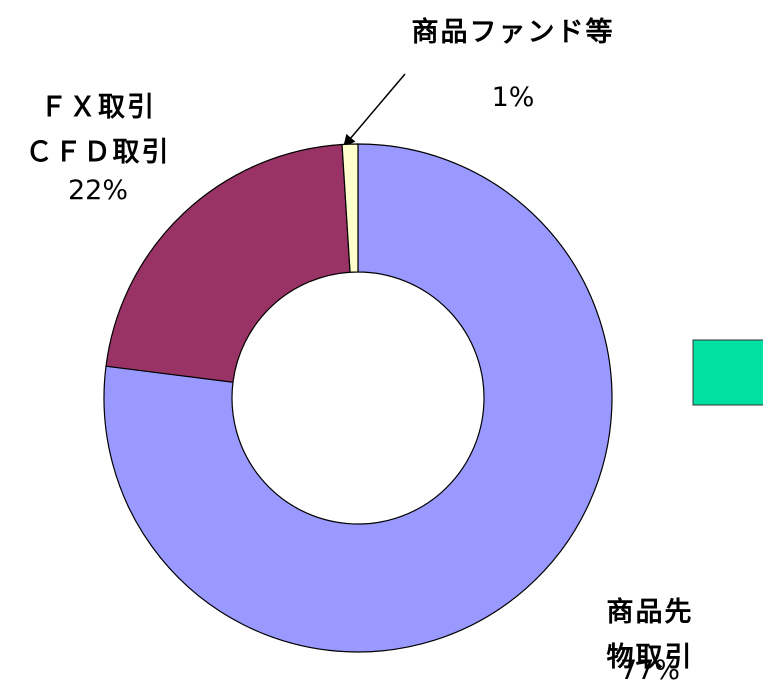 The image size is (763, 694). Describe the element at coordinates (98, 130) in the screenshot. I see `category-label: ＦＸ取引 ＣＦＤ取引` at that location.